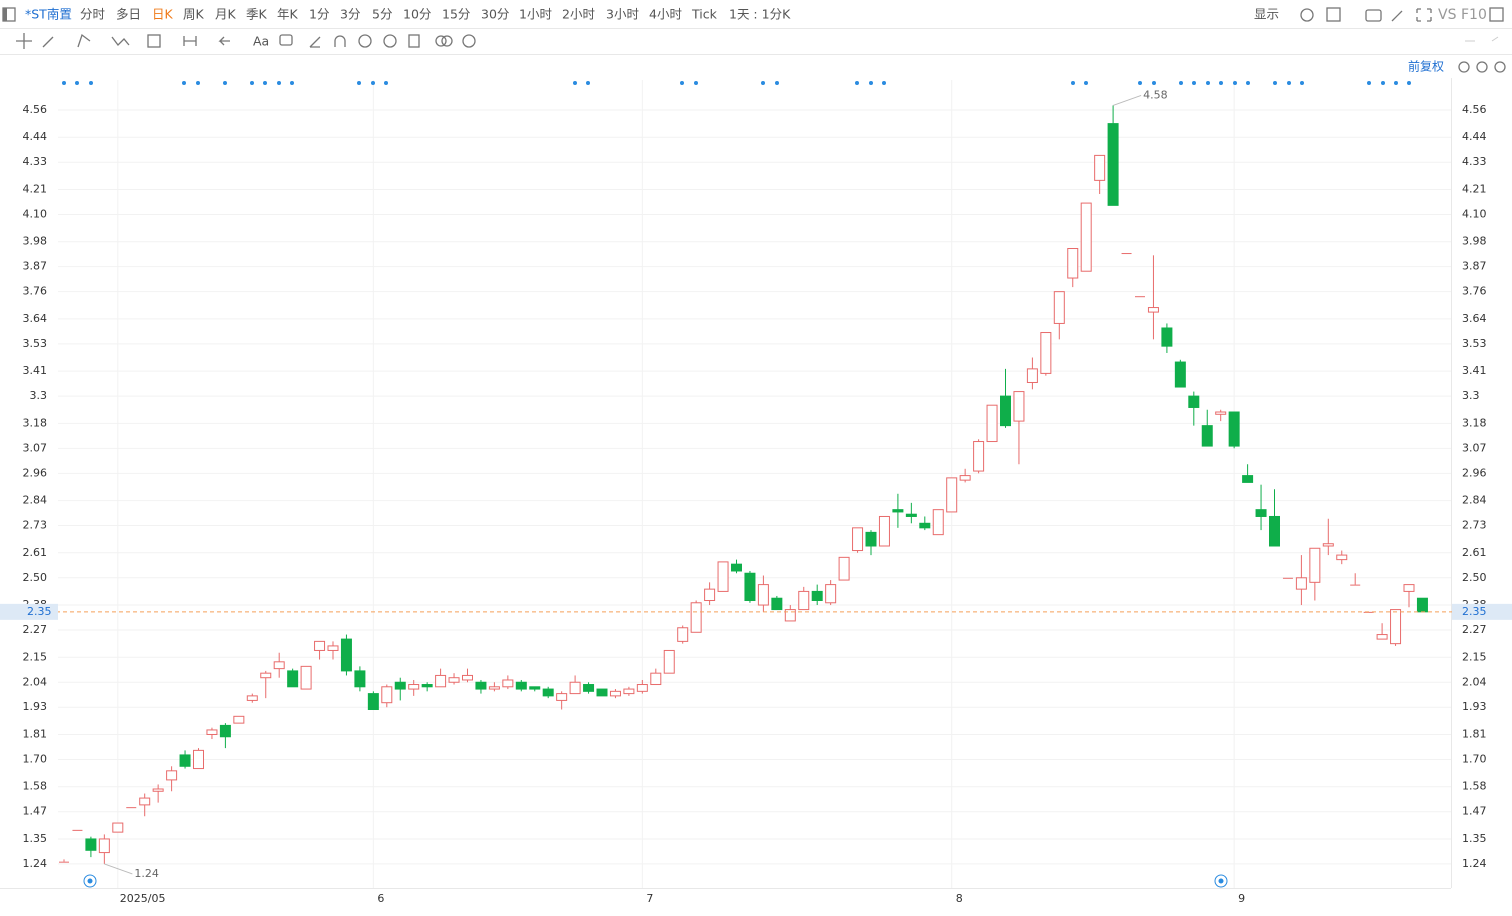  Describe the element at coordinates (704, 14) in the screenshot. I see `period-tab: Tick` at that location.